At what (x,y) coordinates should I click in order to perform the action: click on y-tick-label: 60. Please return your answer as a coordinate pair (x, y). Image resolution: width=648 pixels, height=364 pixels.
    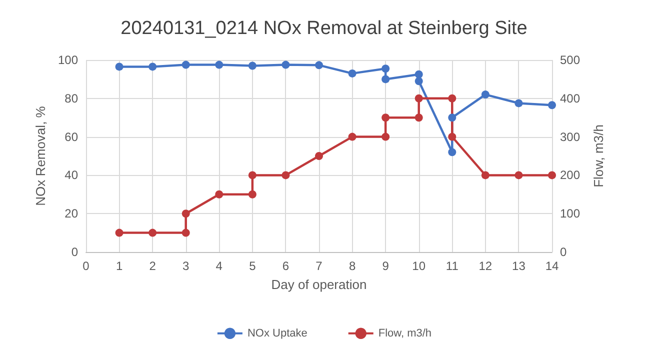
    Looking at the image, I should click on (71, 137).